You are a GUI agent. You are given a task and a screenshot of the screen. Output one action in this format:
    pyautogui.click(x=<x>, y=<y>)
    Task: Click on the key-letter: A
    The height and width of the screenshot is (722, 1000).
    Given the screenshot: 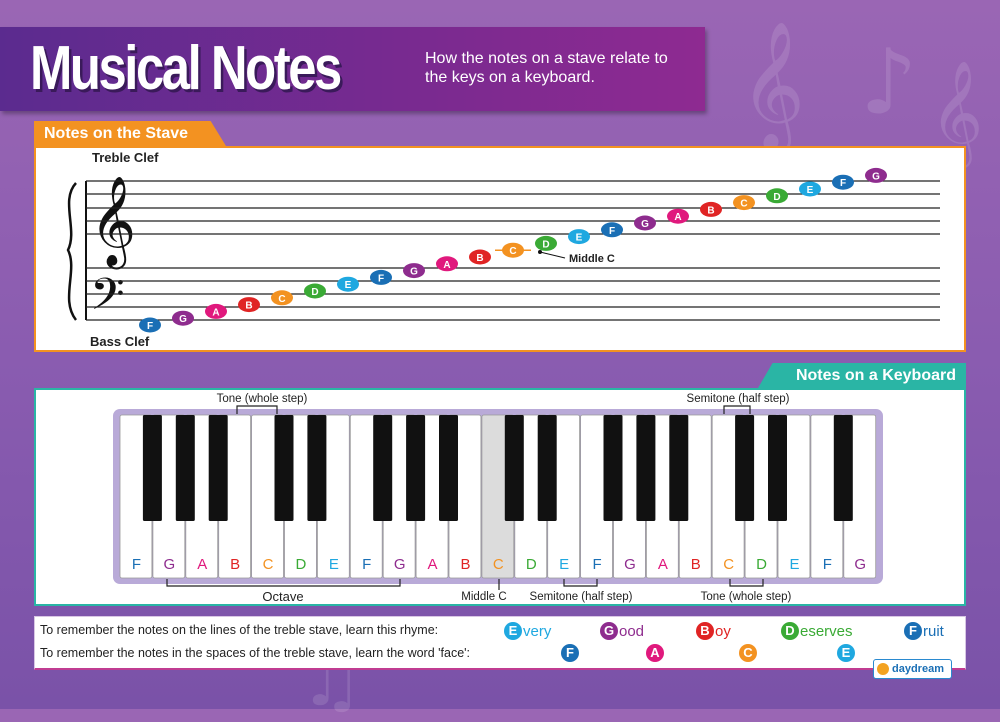 What is the action you would take?
    pyautogui.click(x=663, y=564)
    